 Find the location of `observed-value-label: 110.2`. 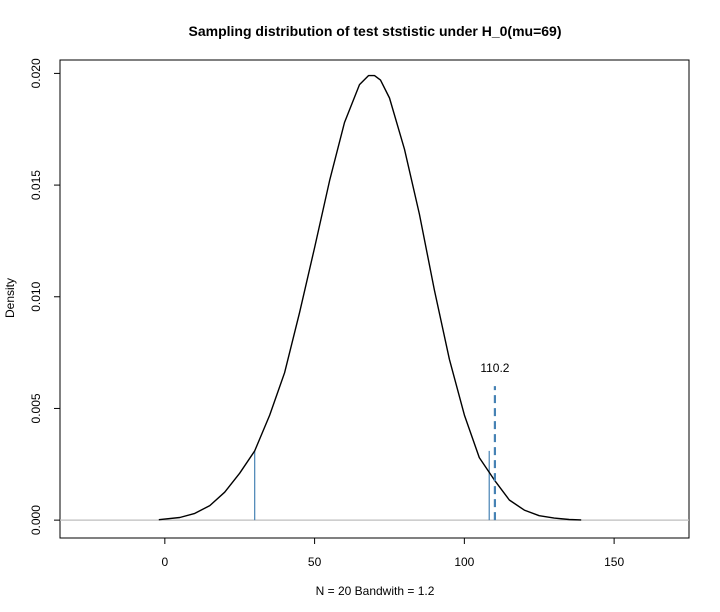

observed-value-label: 110.2 is located at coordinates (494, 368).